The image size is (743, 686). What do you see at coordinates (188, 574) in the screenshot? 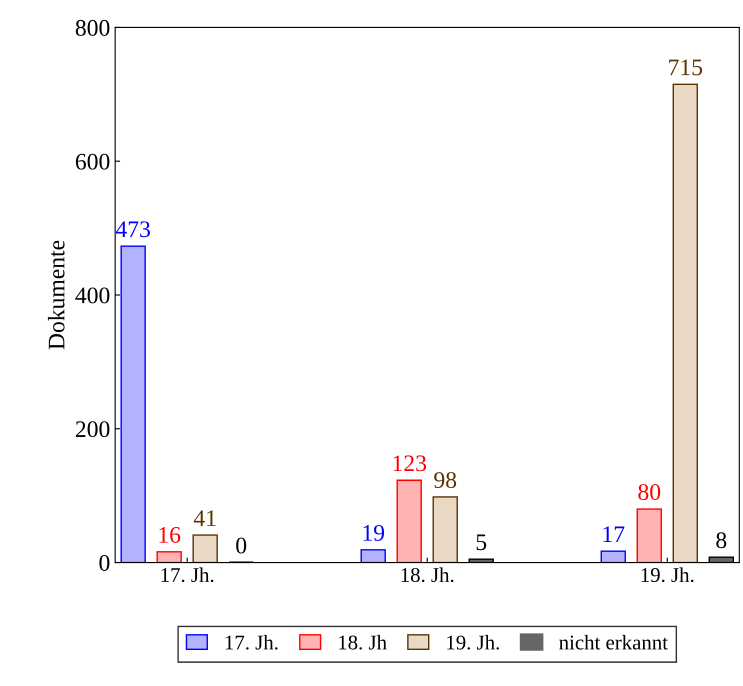
I see `x-tick-label: 17. Jh.` at bounding box center [188, 574].